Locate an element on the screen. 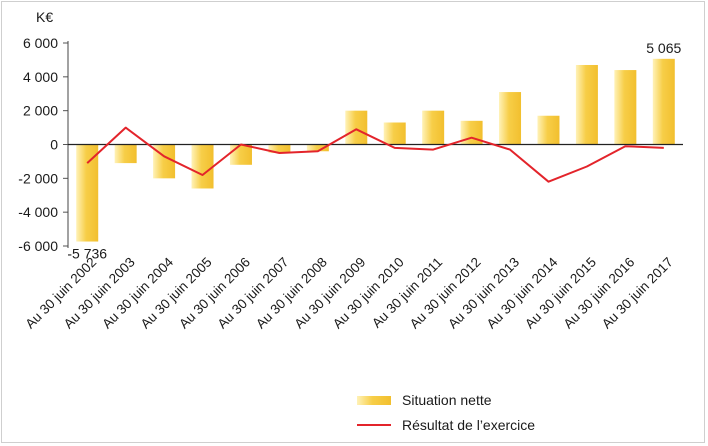 Image resolution: width=708 pixels, height=446 pixels. legend-swatch-bar is located at coordinates (374, 400).